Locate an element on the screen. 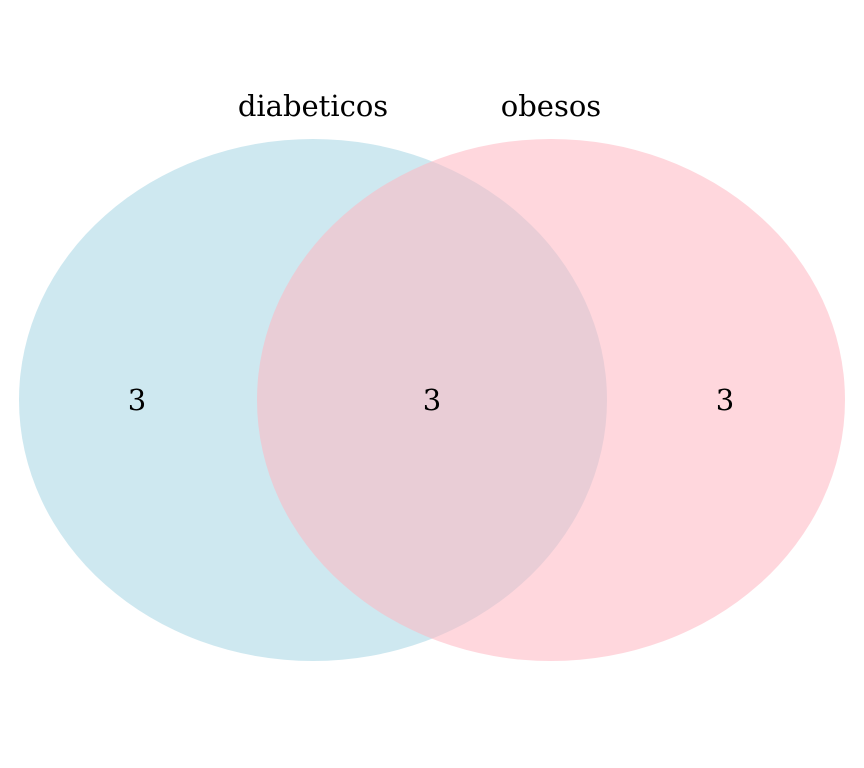  intersection-count: 3 is located at coordinates (432, 400).